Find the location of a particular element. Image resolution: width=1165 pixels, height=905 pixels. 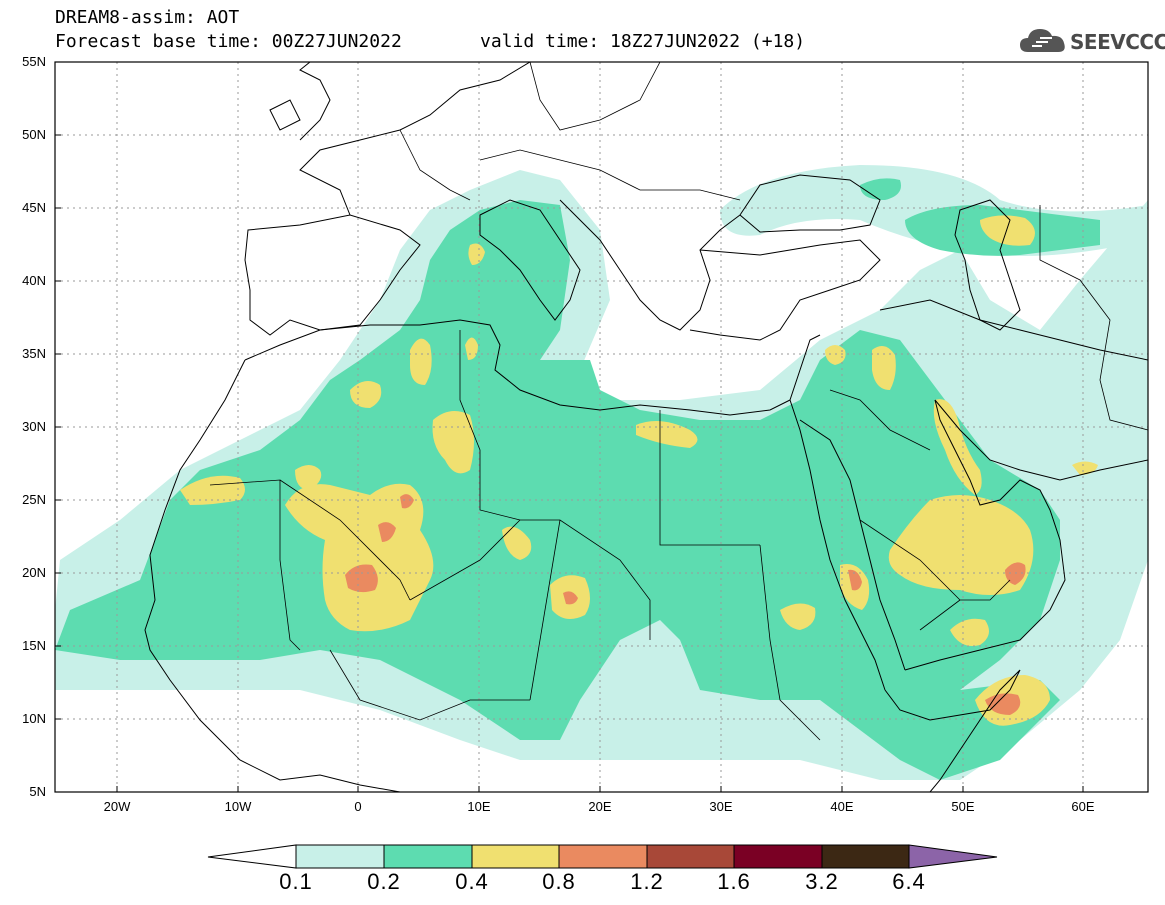

seevccc-logo: SEEVCCC is located at coordinates (1091, 41).